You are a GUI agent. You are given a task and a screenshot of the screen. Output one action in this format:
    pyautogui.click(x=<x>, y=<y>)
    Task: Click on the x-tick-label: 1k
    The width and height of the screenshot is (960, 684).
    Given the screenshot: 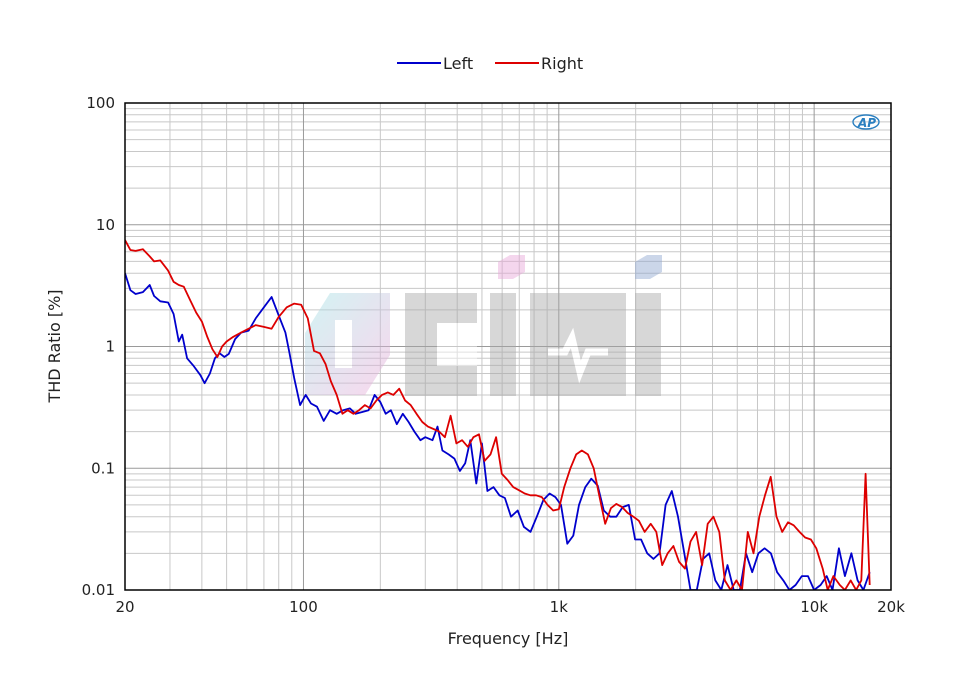 What is the action you would take?
    pyautogui.click(x=559, y=607)
    